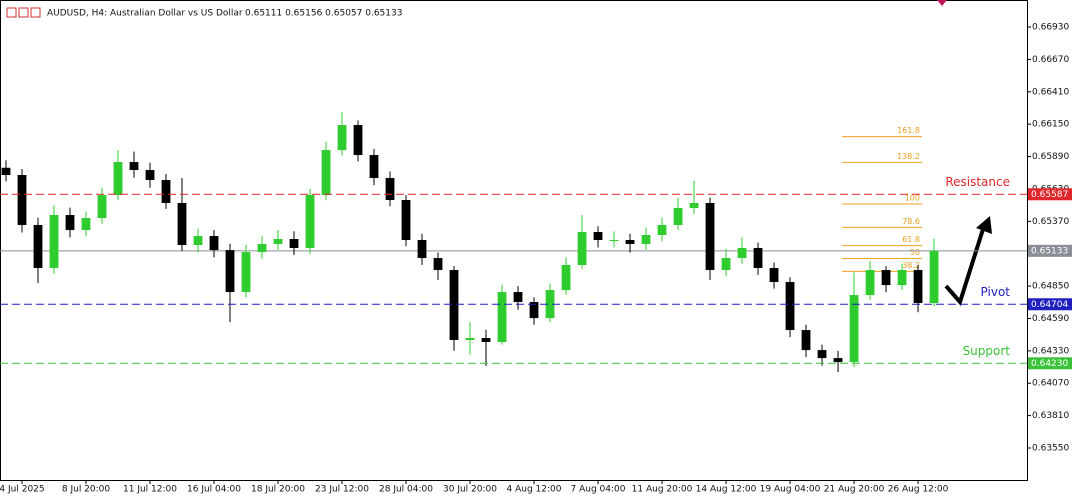 This screenshot has width=1085, height=499. Describe the element at coordinates (977, 182) in the screenshot. I see `level-name: Resistance` at that location.